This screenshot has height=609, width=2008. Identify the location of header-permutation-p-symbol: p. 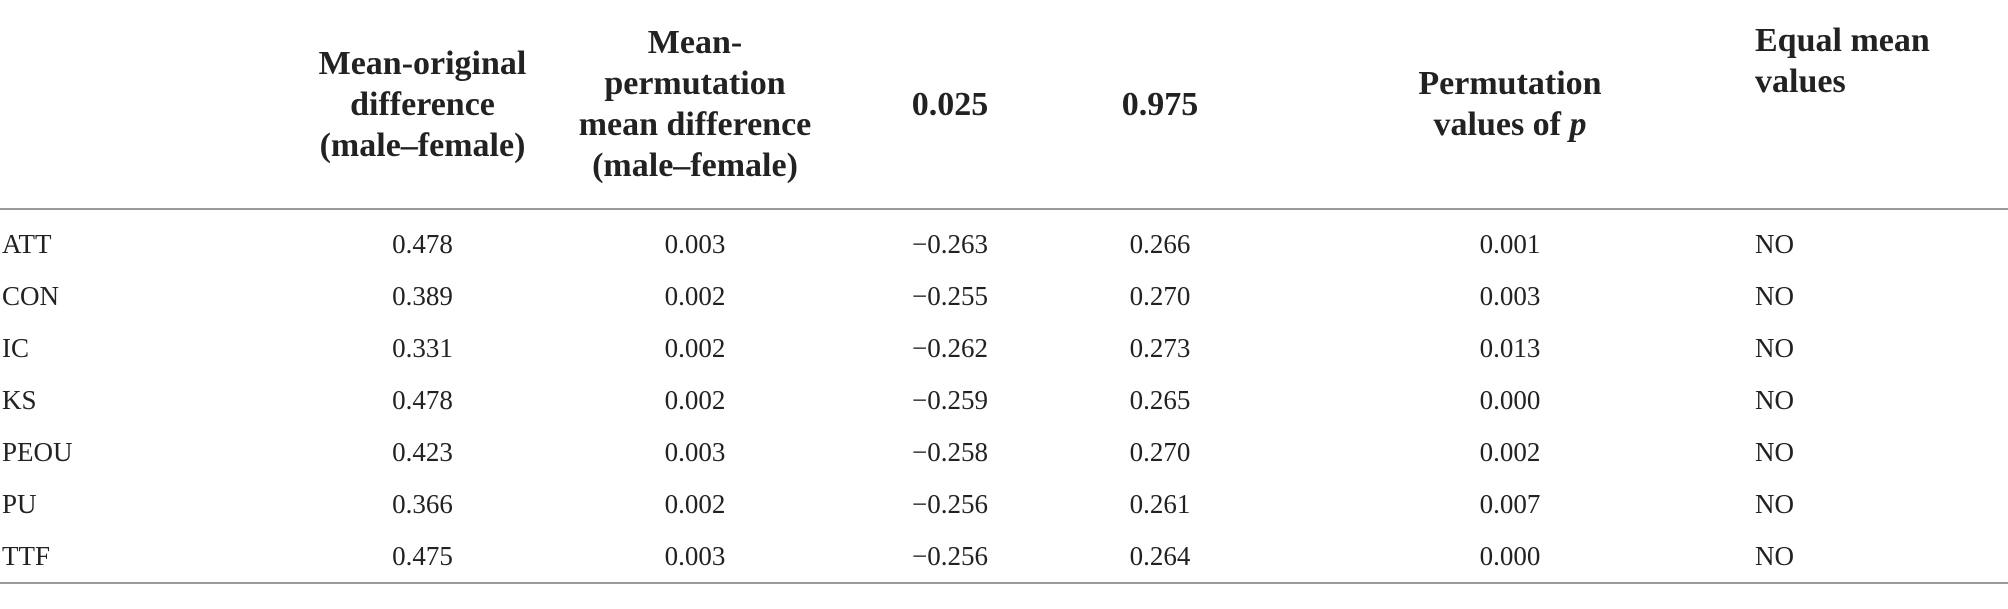
(1578, 124).